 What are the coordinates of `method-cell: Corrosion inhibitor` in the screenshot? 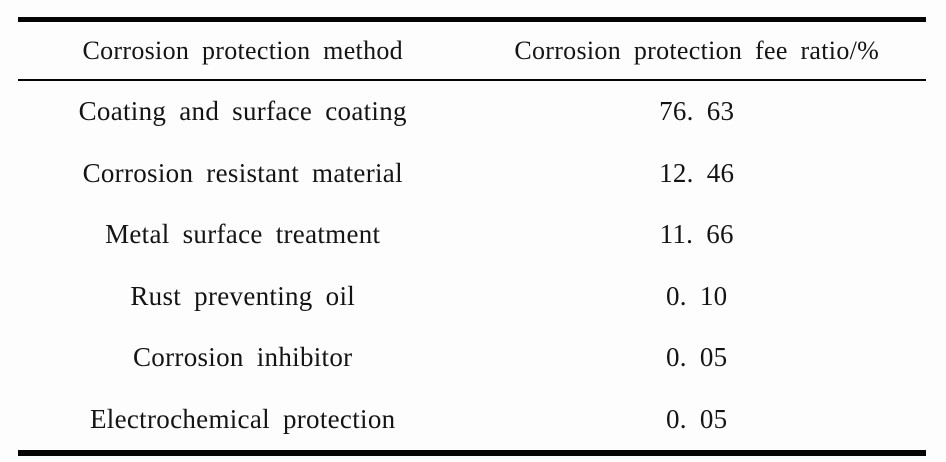 It's located at (243, 357).